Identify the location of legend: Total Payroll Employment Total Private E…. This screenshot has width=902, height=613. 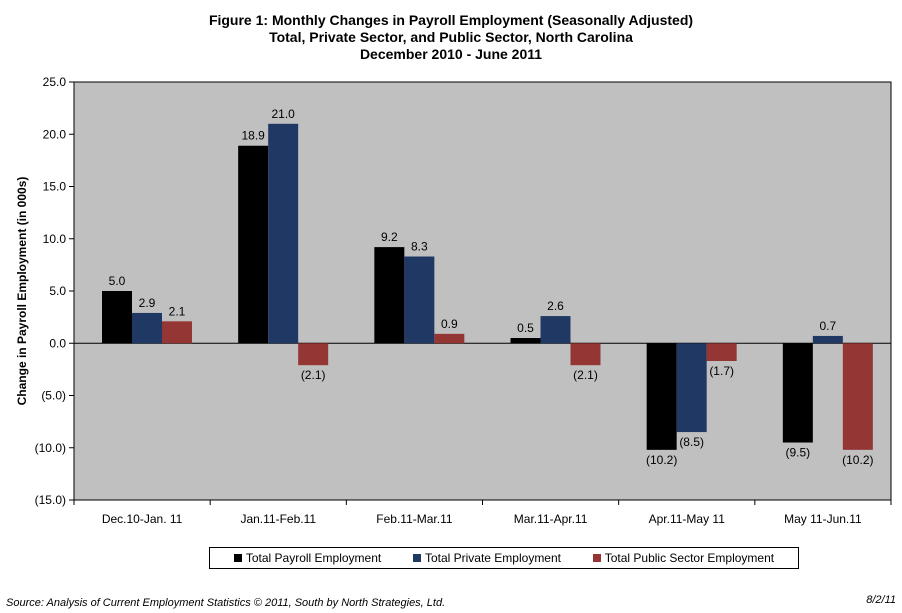
(504, 558).